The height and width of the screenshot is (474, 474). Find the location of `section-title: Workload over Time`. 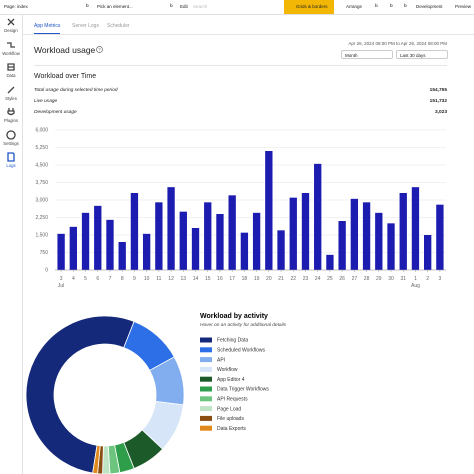

section-title: Workload over Time is located at coordinates (65, 76).